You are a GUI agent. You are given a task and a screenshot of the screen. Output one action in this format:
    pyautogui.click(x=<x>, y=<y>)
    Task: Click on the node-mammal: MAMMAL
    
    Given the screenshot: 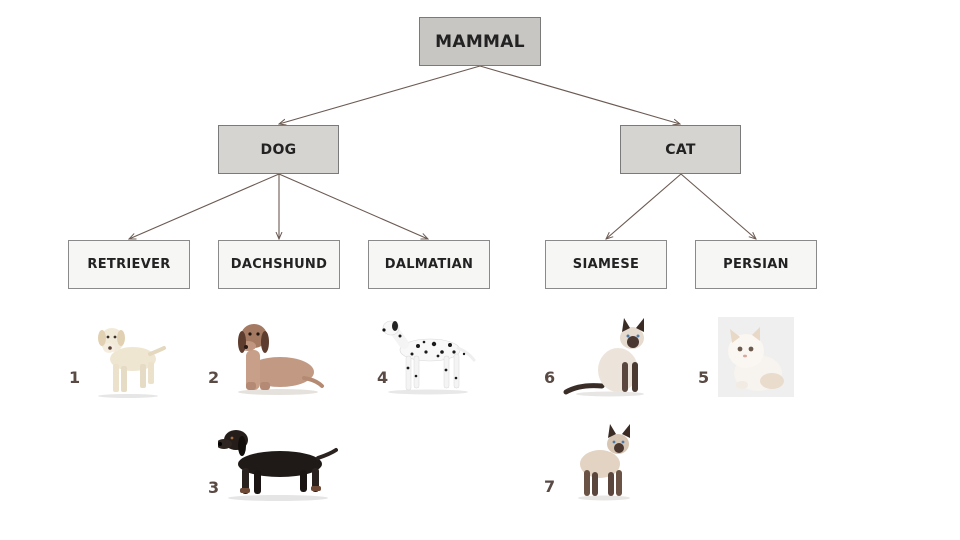 What is the action you would take?
    pyautogui.click(x=480, y=41)
    